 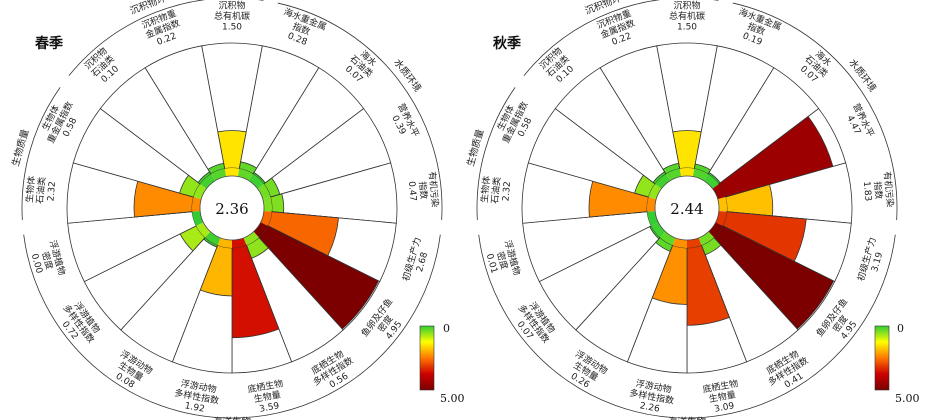 What do you see at coordinates (452, 398) in the screenshot?
I see `colorbar-left-max-label: 5.00` at bounding box center [452, 398].